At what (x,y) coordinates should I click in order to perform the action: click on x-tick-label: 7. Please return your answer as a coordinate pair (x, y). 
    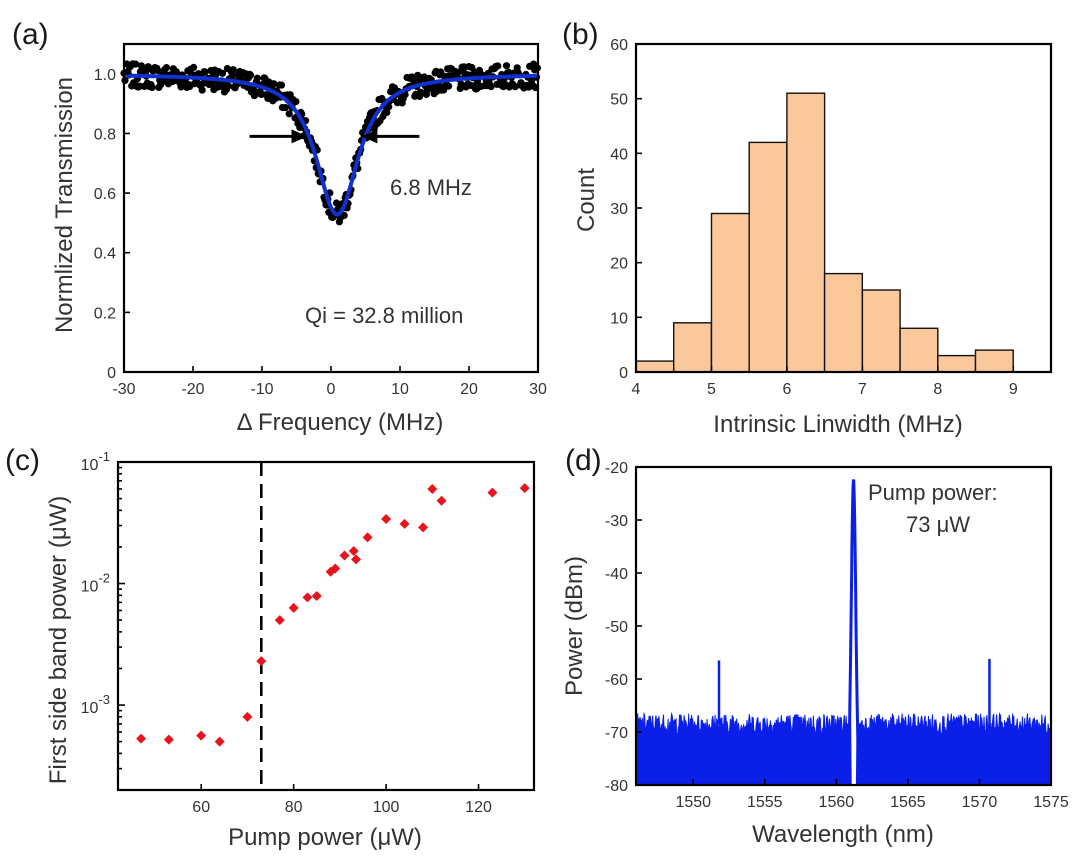
    Looking at the image, I should click on (862, 389).